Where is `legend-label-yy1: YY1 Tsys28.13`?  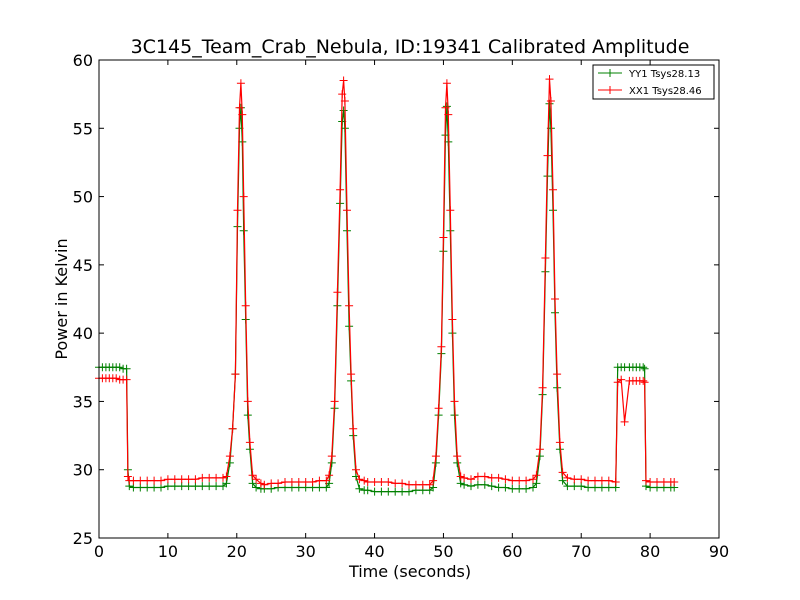
legend-label-yy1: YY1 Tsys28.13 is located at coordinates (664, 74).